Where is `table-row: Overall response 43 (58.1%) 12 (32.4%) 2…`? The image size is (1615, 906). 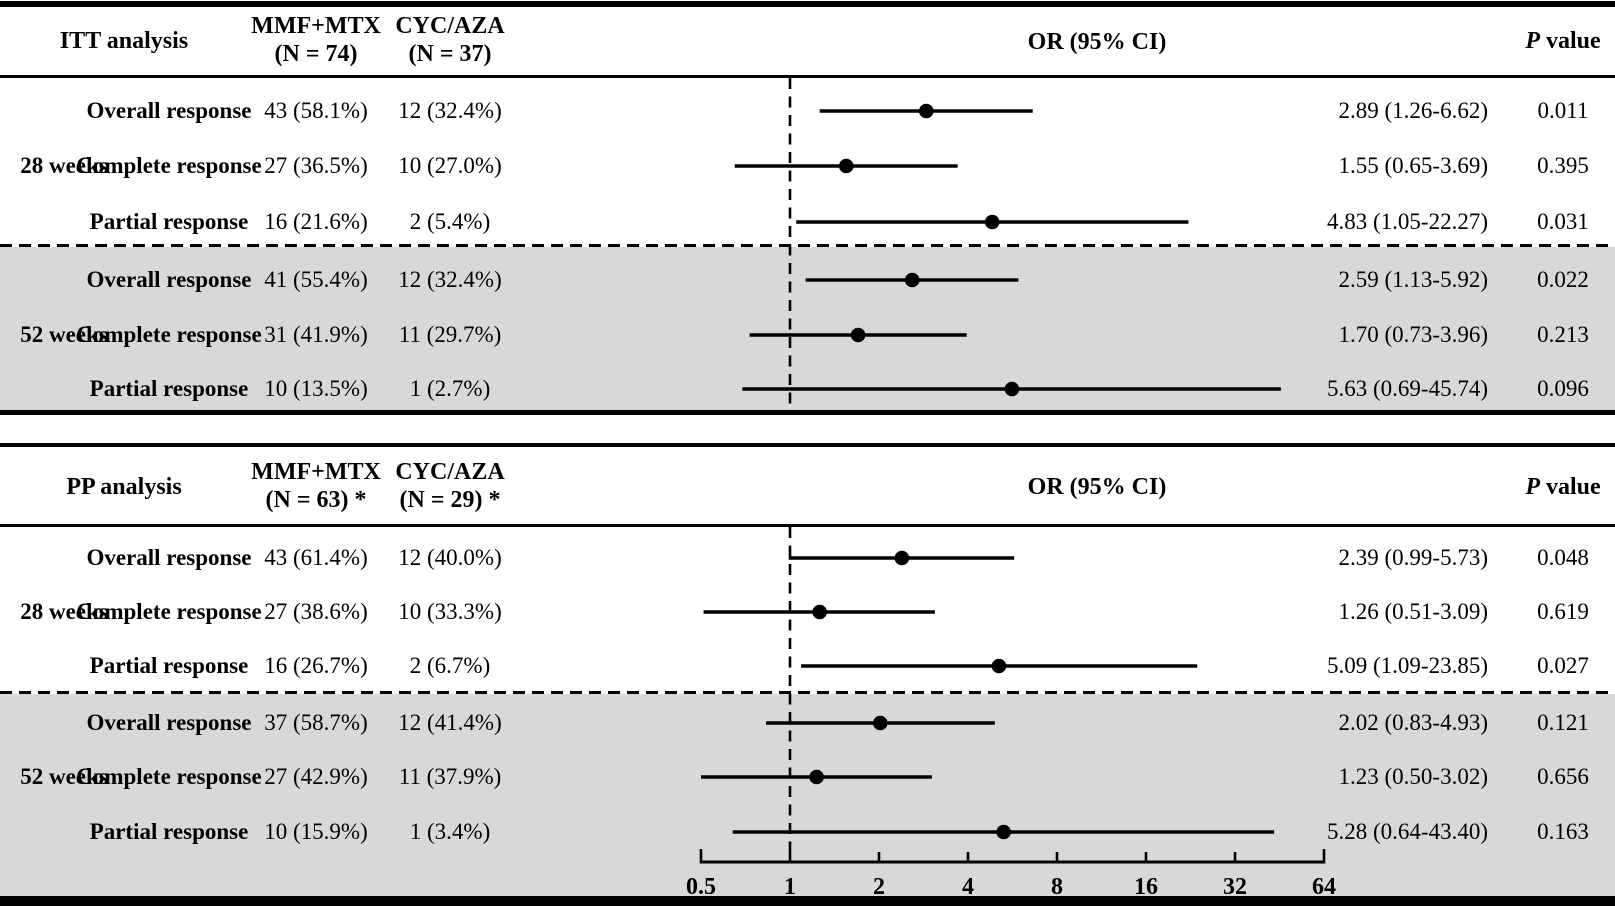
table-row: Overall response 43 (58.1%) 12 (32.4%) 2… is located at coordinates (807, 111).